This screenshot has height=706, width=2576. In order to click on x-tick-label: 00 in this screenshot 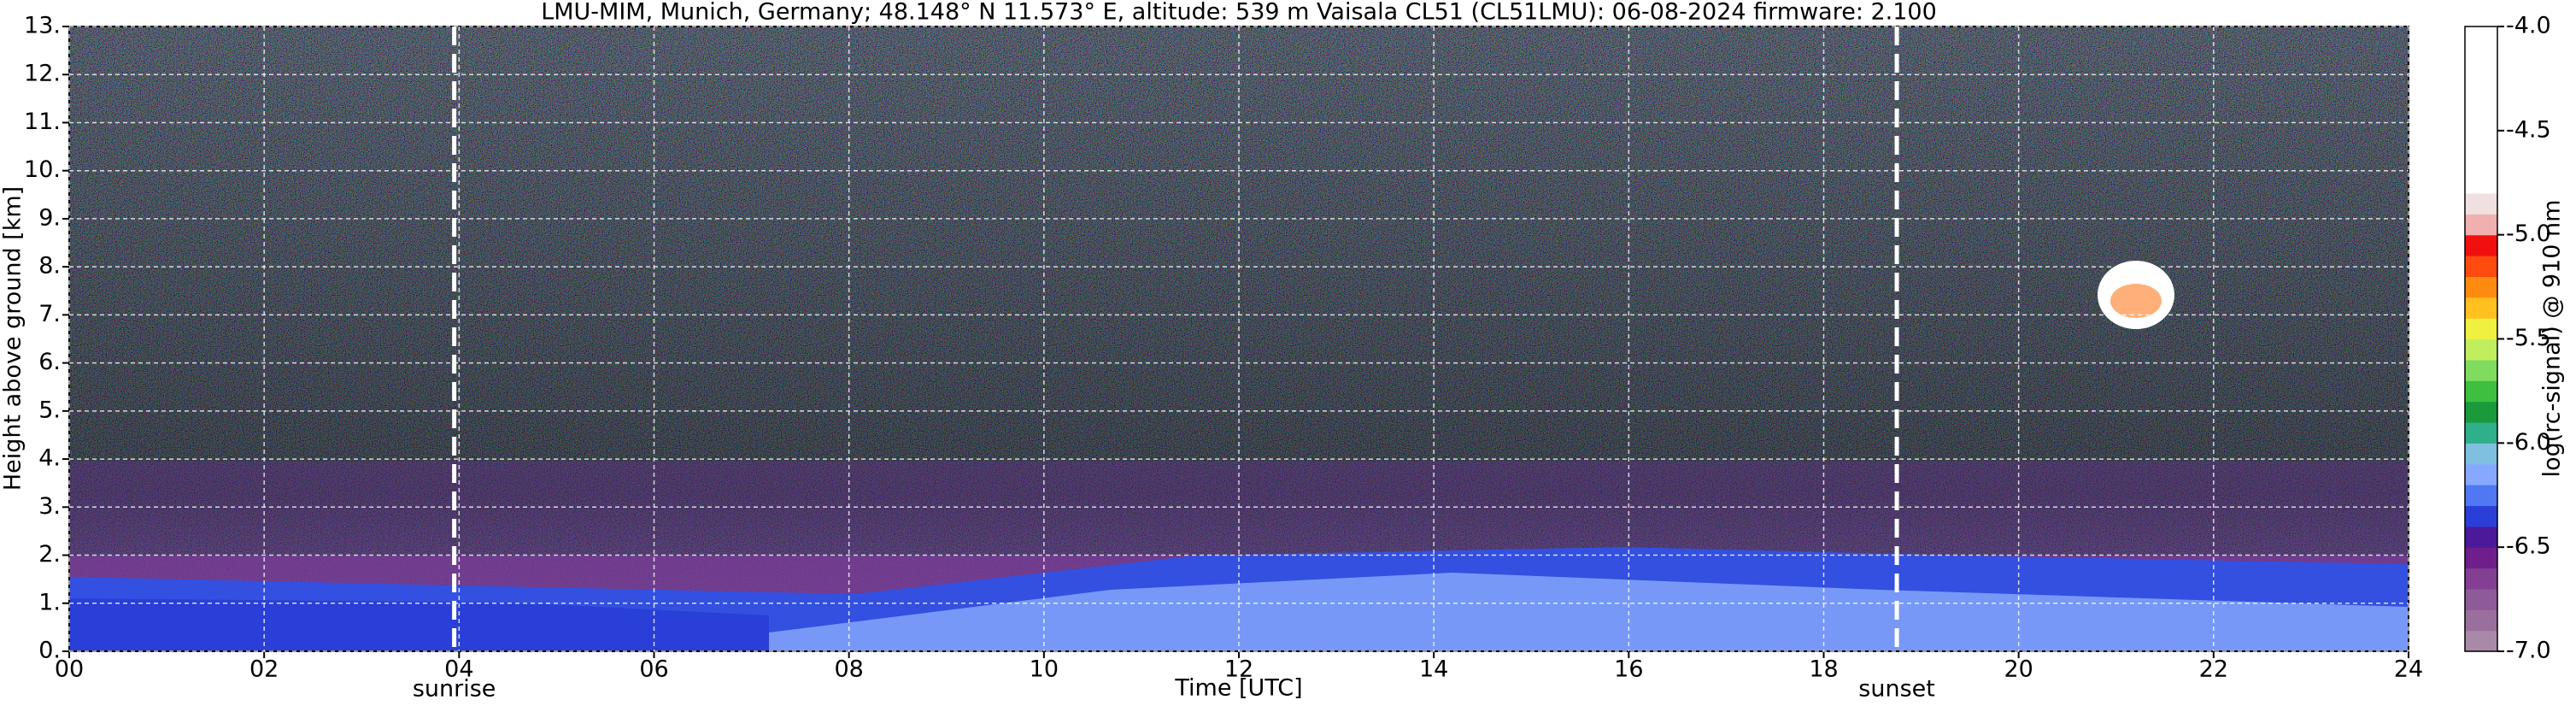, I will do `click(69, 669)`.